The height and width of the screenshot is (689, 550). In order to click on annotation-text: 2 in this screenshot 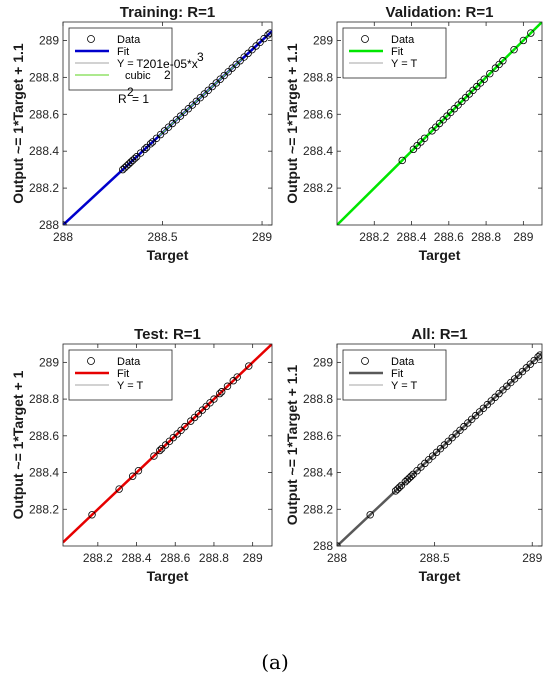, I will do `click(130, 92)`.